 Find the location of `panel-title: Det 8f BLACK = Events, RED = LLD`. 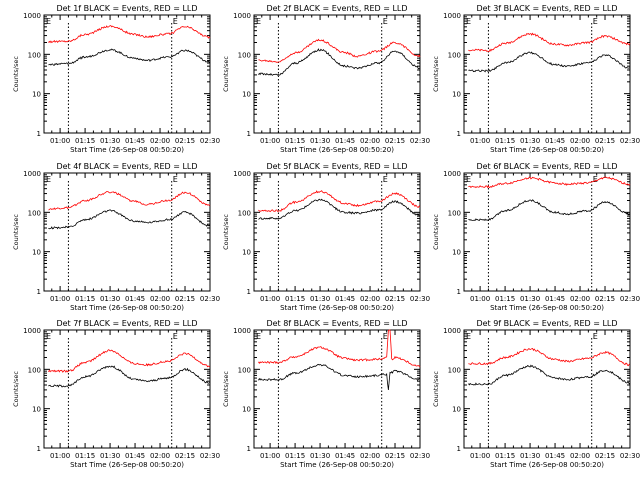

panel-title: Det 8f BLACK = Events, RED = LLD is located at coordinates (336, 323).